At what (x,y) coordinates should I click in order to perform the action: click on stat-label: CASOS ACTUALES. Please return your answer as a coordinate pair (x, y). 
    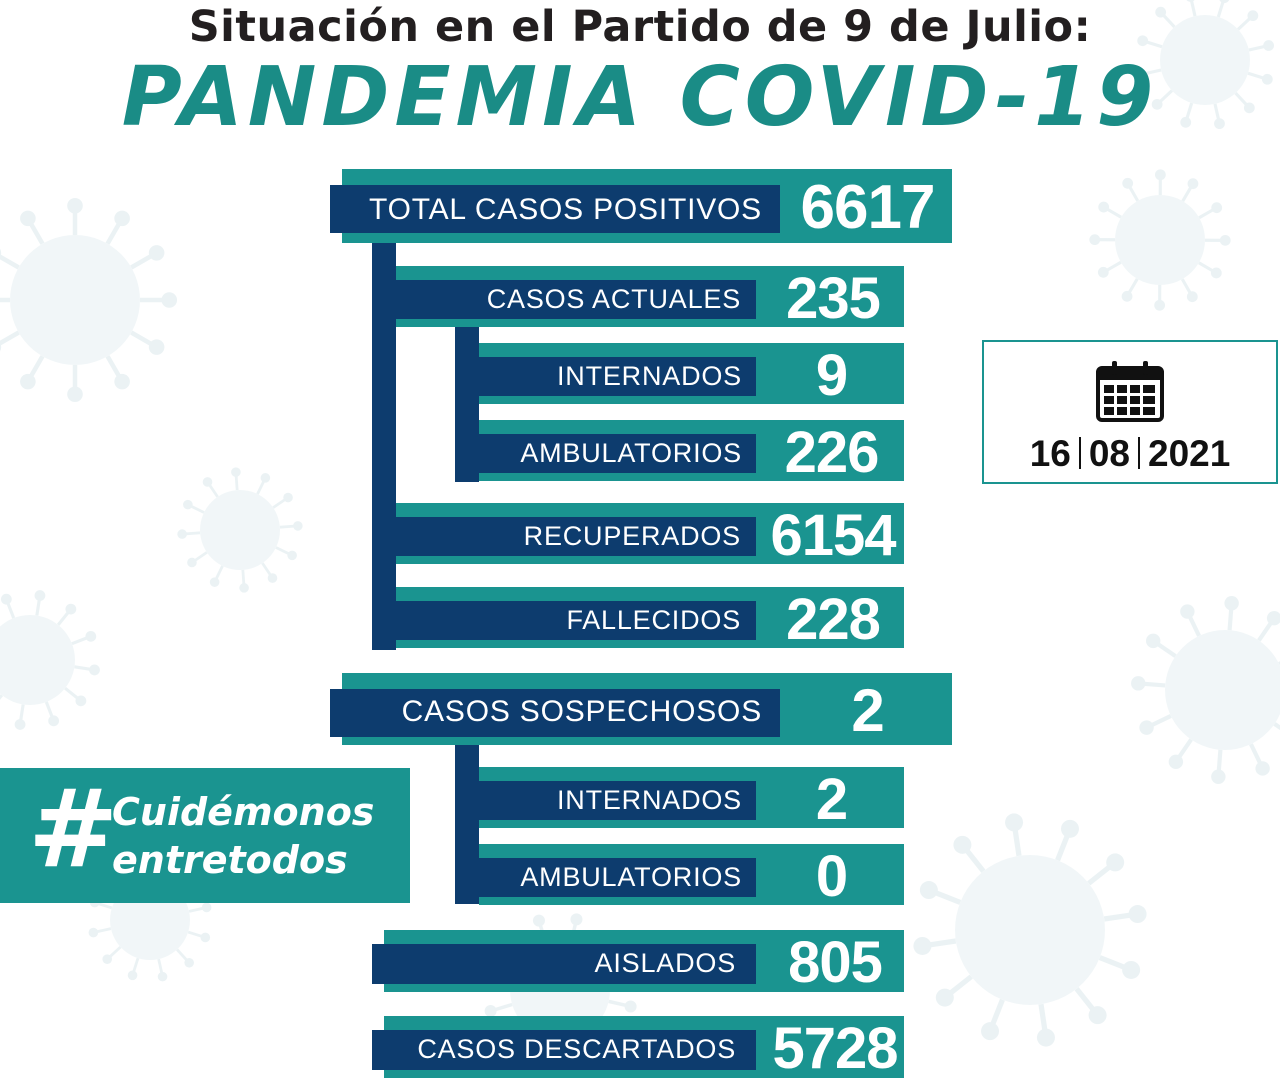
    Looking at the image, I should click on (613, 299).